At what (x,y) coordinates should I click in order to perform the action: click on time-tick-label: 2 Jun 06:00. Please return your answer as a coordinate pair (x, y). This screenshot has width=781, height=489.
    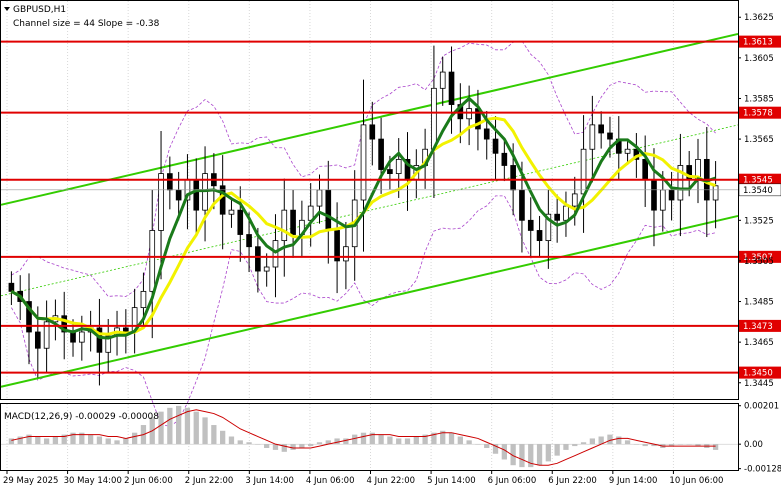
    Looking at the image, I should click on (148, 481).